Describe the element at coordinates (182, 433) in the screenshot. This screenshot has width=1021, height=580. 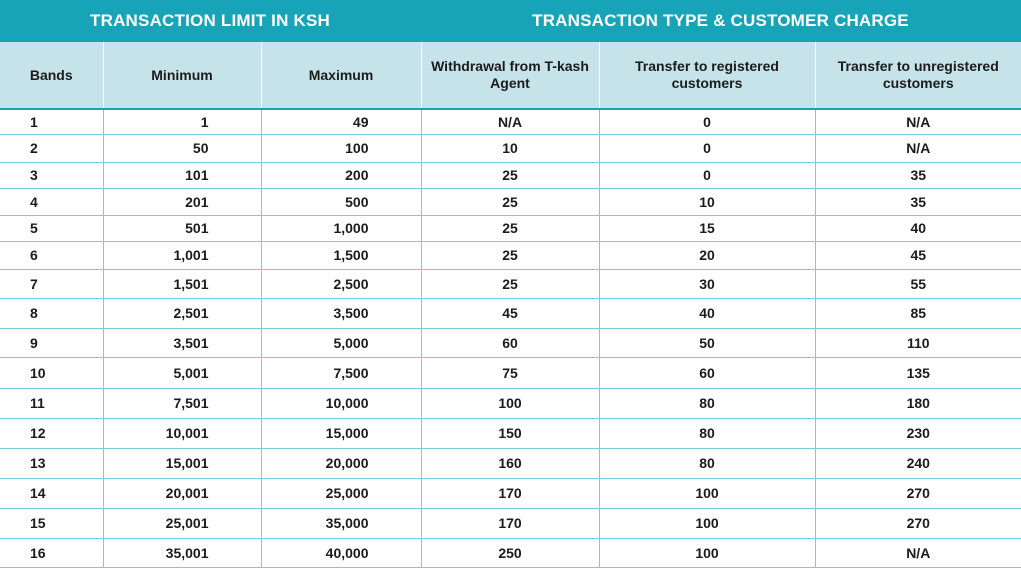
I see `minimum-cell: 10,001` at that location.